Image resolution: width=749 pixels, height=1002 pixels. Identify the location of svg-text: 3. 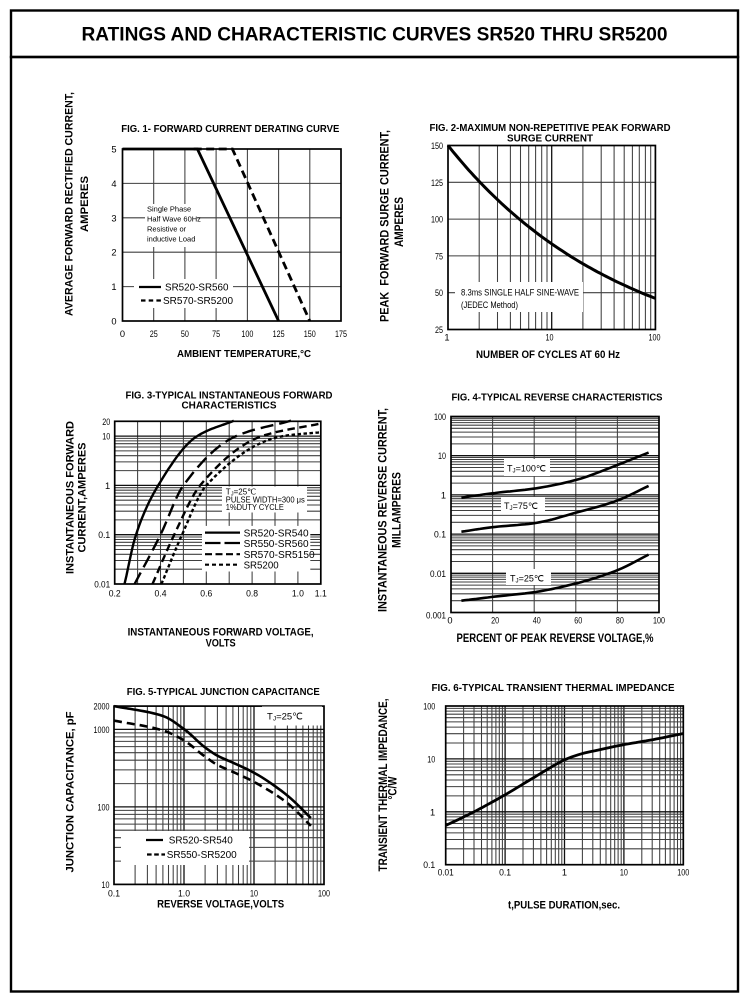
(113, 218).